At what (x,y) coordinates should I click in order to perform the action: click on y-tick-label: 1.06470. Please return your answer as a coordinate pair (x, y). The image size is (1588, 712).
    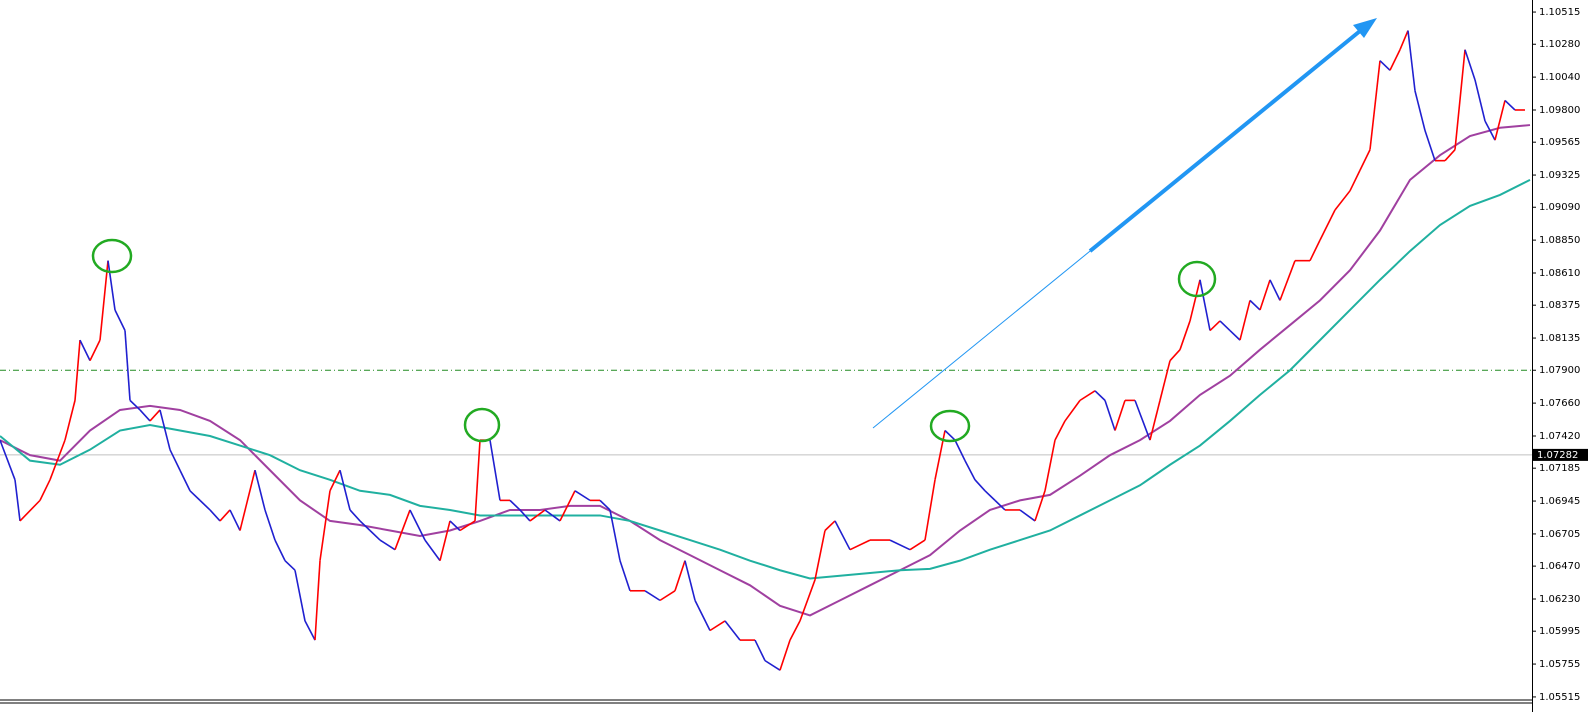
    Looking at the image, I should click on (1559, 566).